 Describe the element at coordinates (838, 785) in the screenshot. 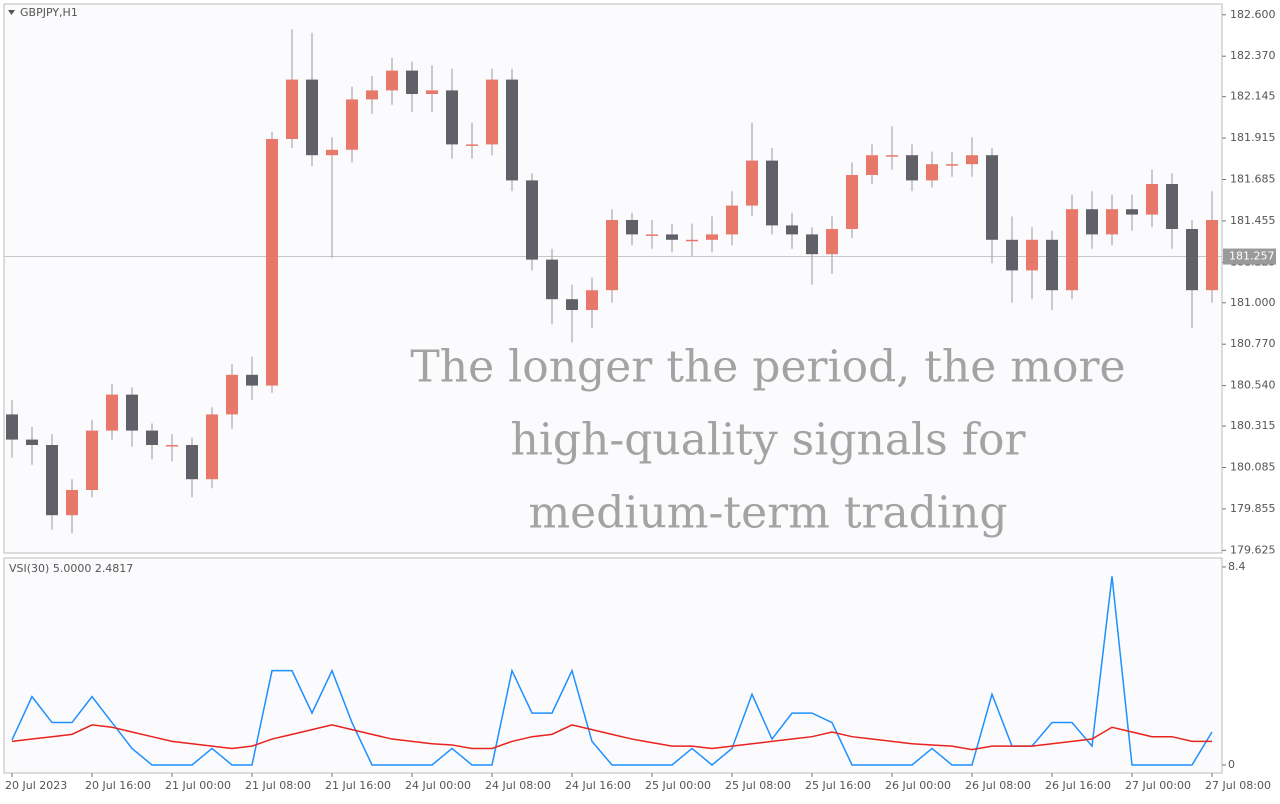

I see `x-tick-label: 25 Jul 16:00` at that location.